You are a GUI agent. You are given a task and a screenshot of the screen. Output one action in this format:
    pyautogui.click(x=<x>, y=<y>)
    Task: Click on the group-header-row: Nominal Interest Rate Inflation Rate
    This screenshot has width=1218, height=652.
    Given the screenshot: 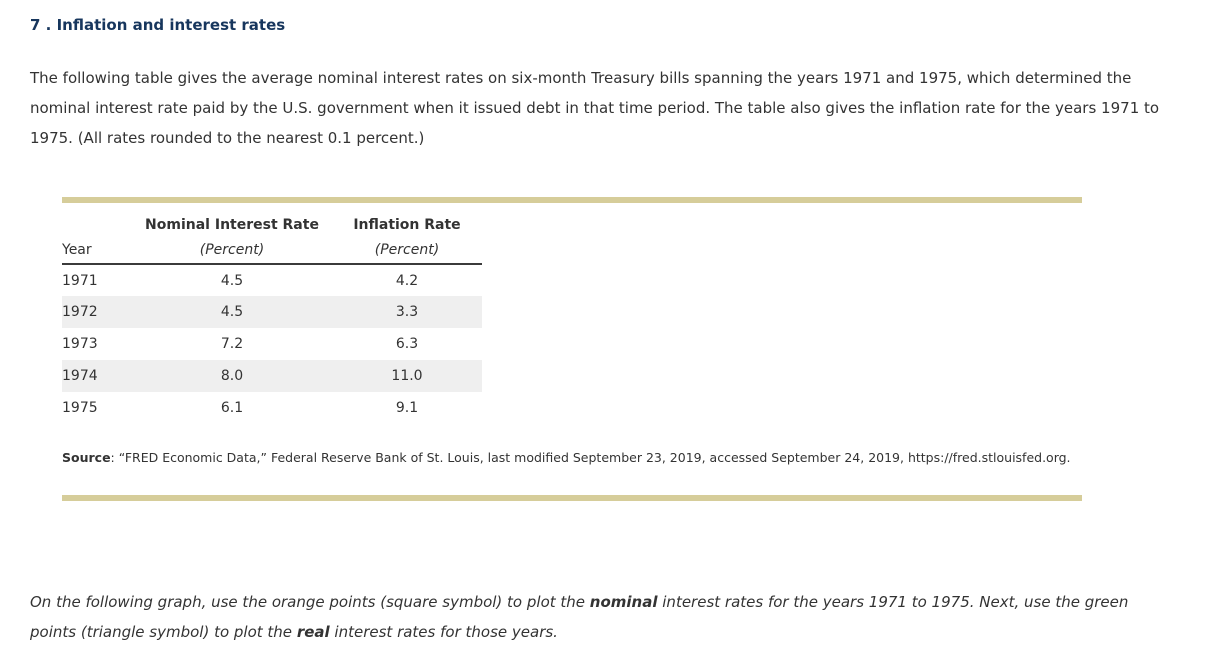 What is the action you would take?
    pyautogui.click(x=272, y=219)
    